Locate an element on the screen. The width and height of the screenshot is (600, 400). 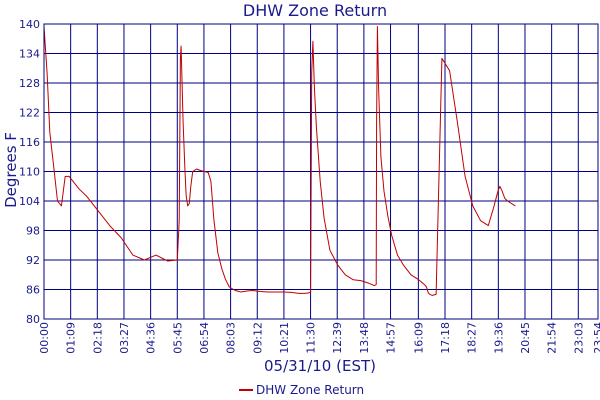
x-tick-label: 08:03 is located at coordinates (231, 338).